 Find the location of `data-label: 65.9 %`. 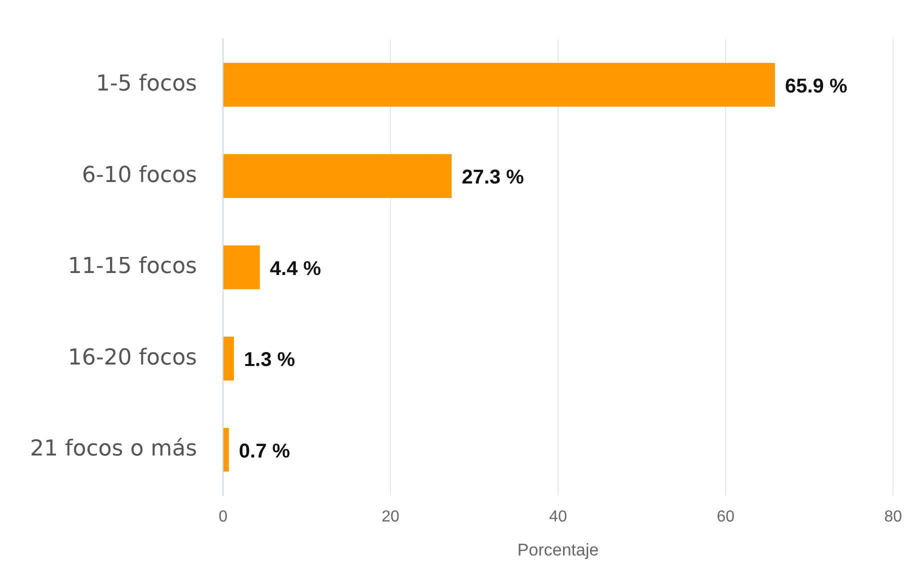

data-label: 65.9 % is located at coordinates (816, 86).